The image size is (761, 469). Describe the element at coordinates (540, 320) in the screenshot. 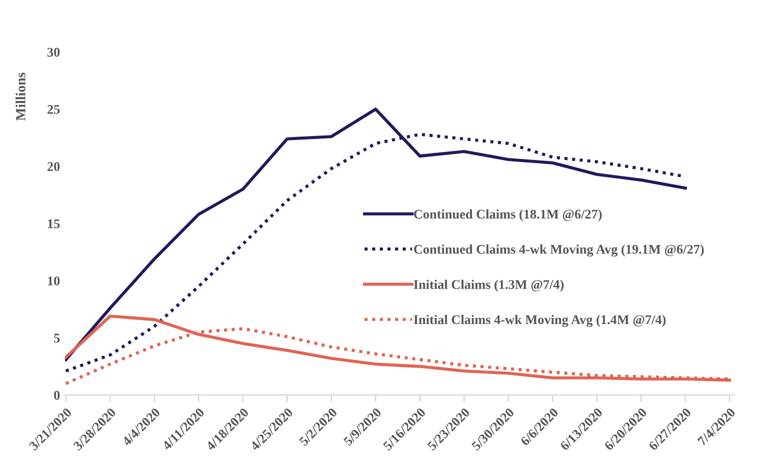

I see `legend-label: Initial Claims 4-wk Moving Avg (1.4M @7/4)` at that location.